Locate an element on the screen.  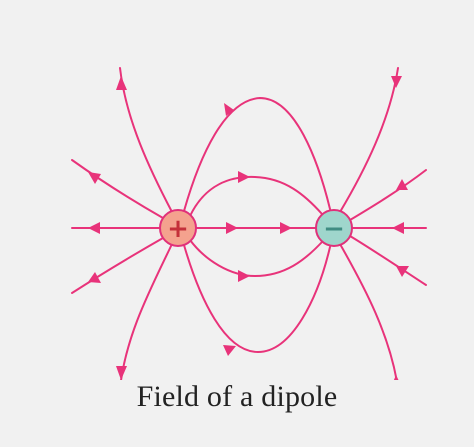
positive-charge-sign: + is located at coordinates (178, 229).